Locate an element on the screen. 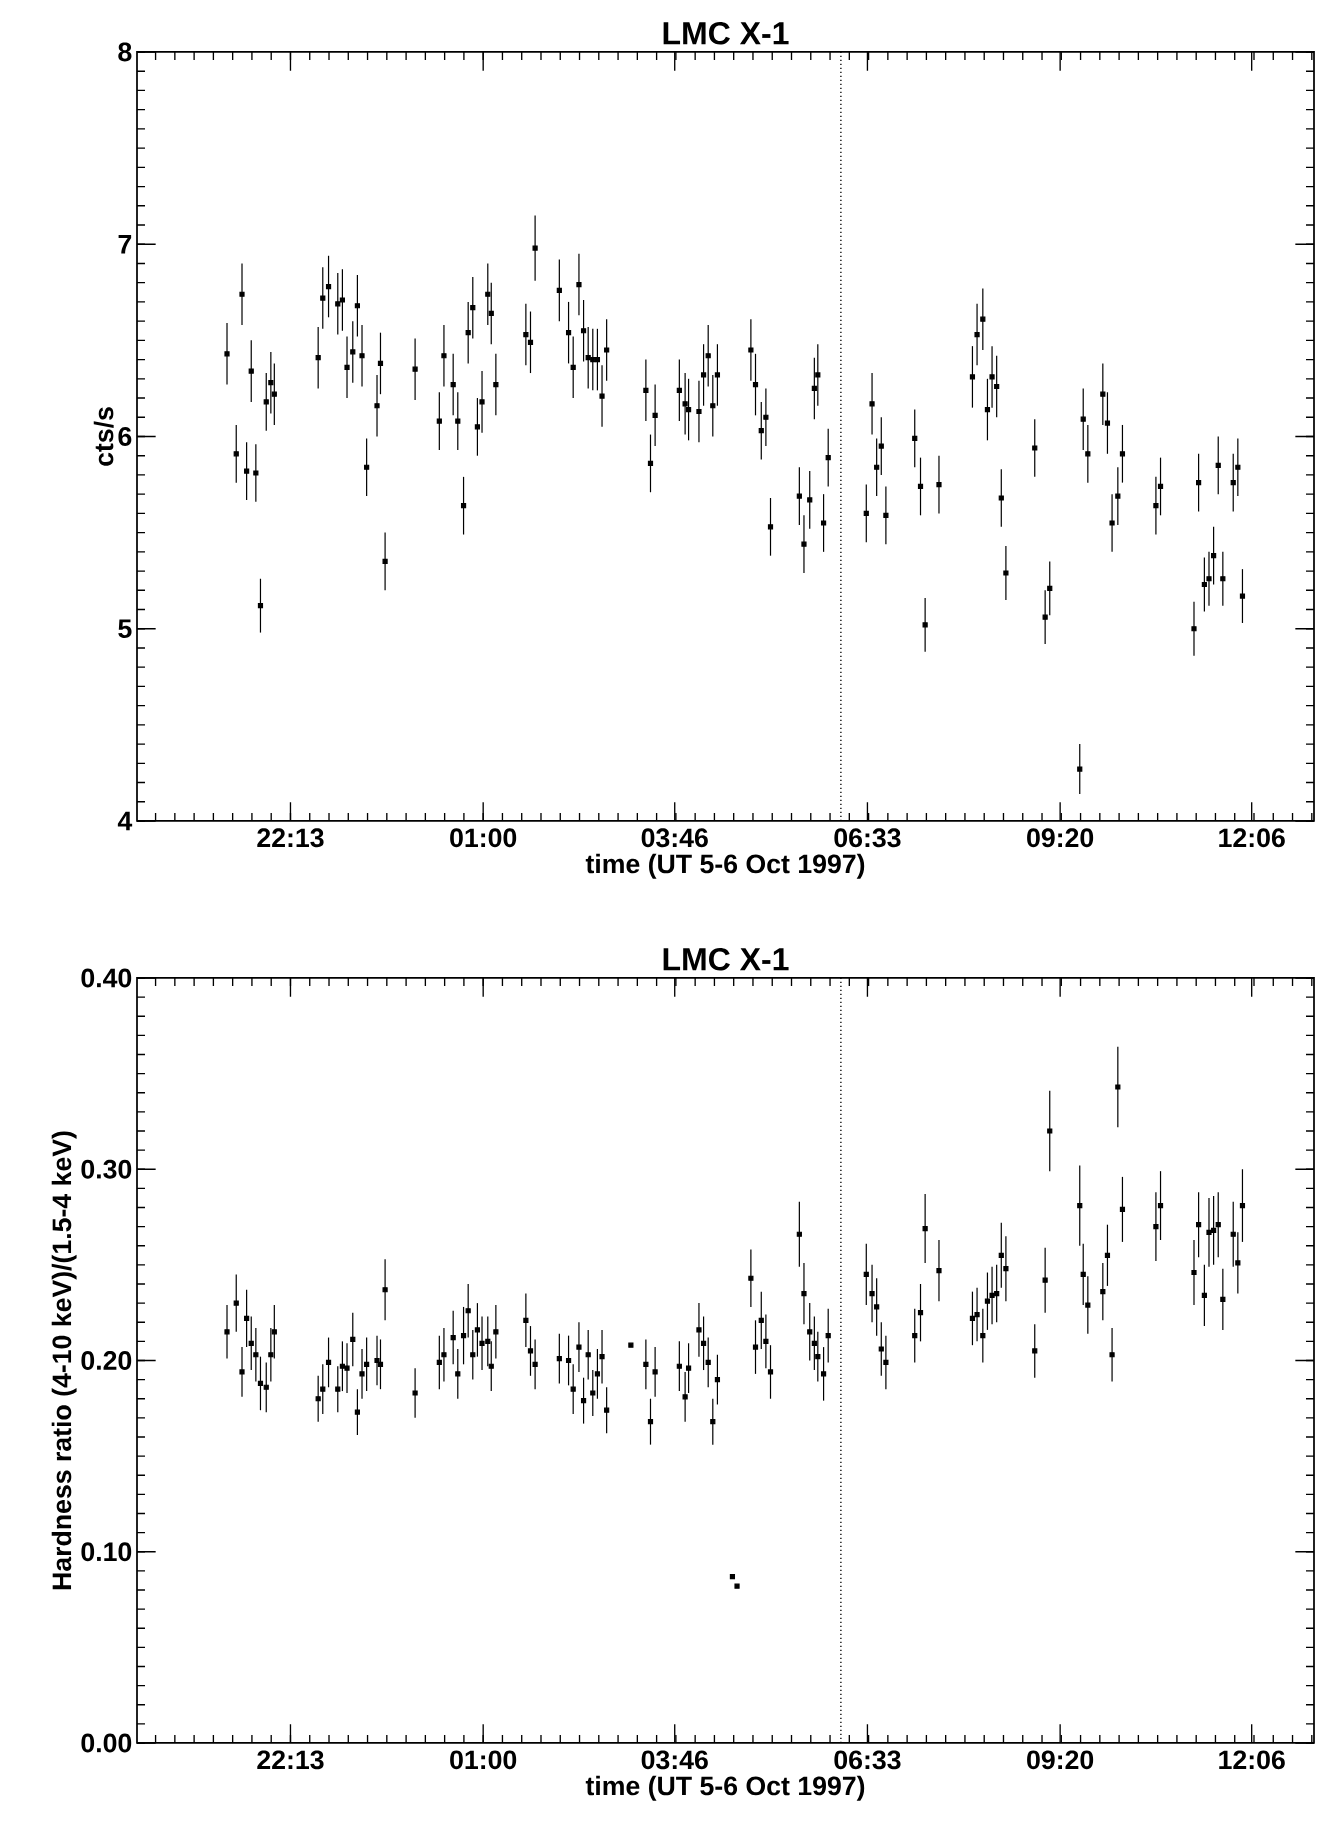 This screenshot has height=1825, width=1327. y-tick-label: 0.30 is located at coordinates (106, 1169).